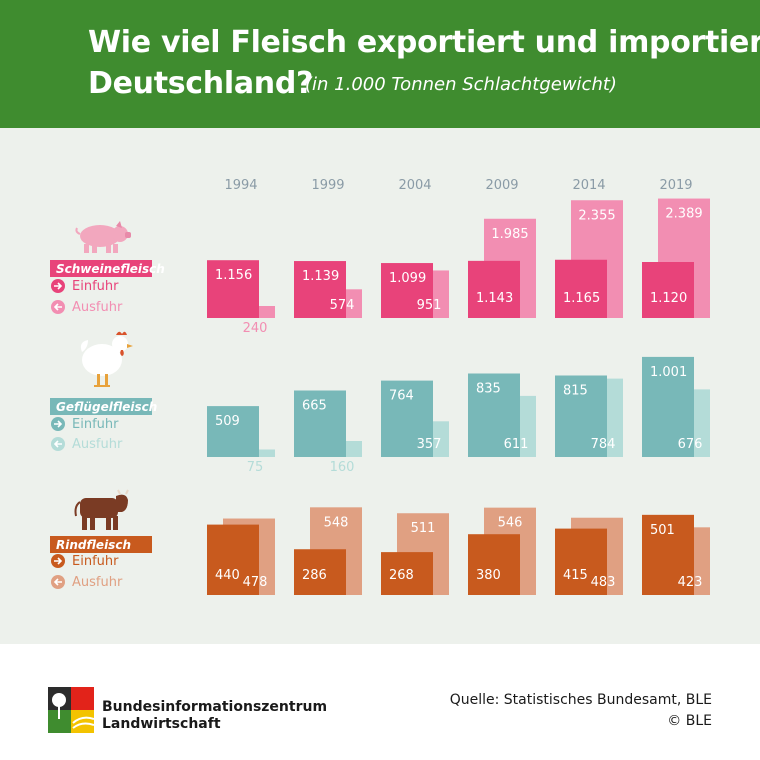 The width and height of the screenshot is (760, 760). I want to click on ble-logo-icon, so click(71, 710).